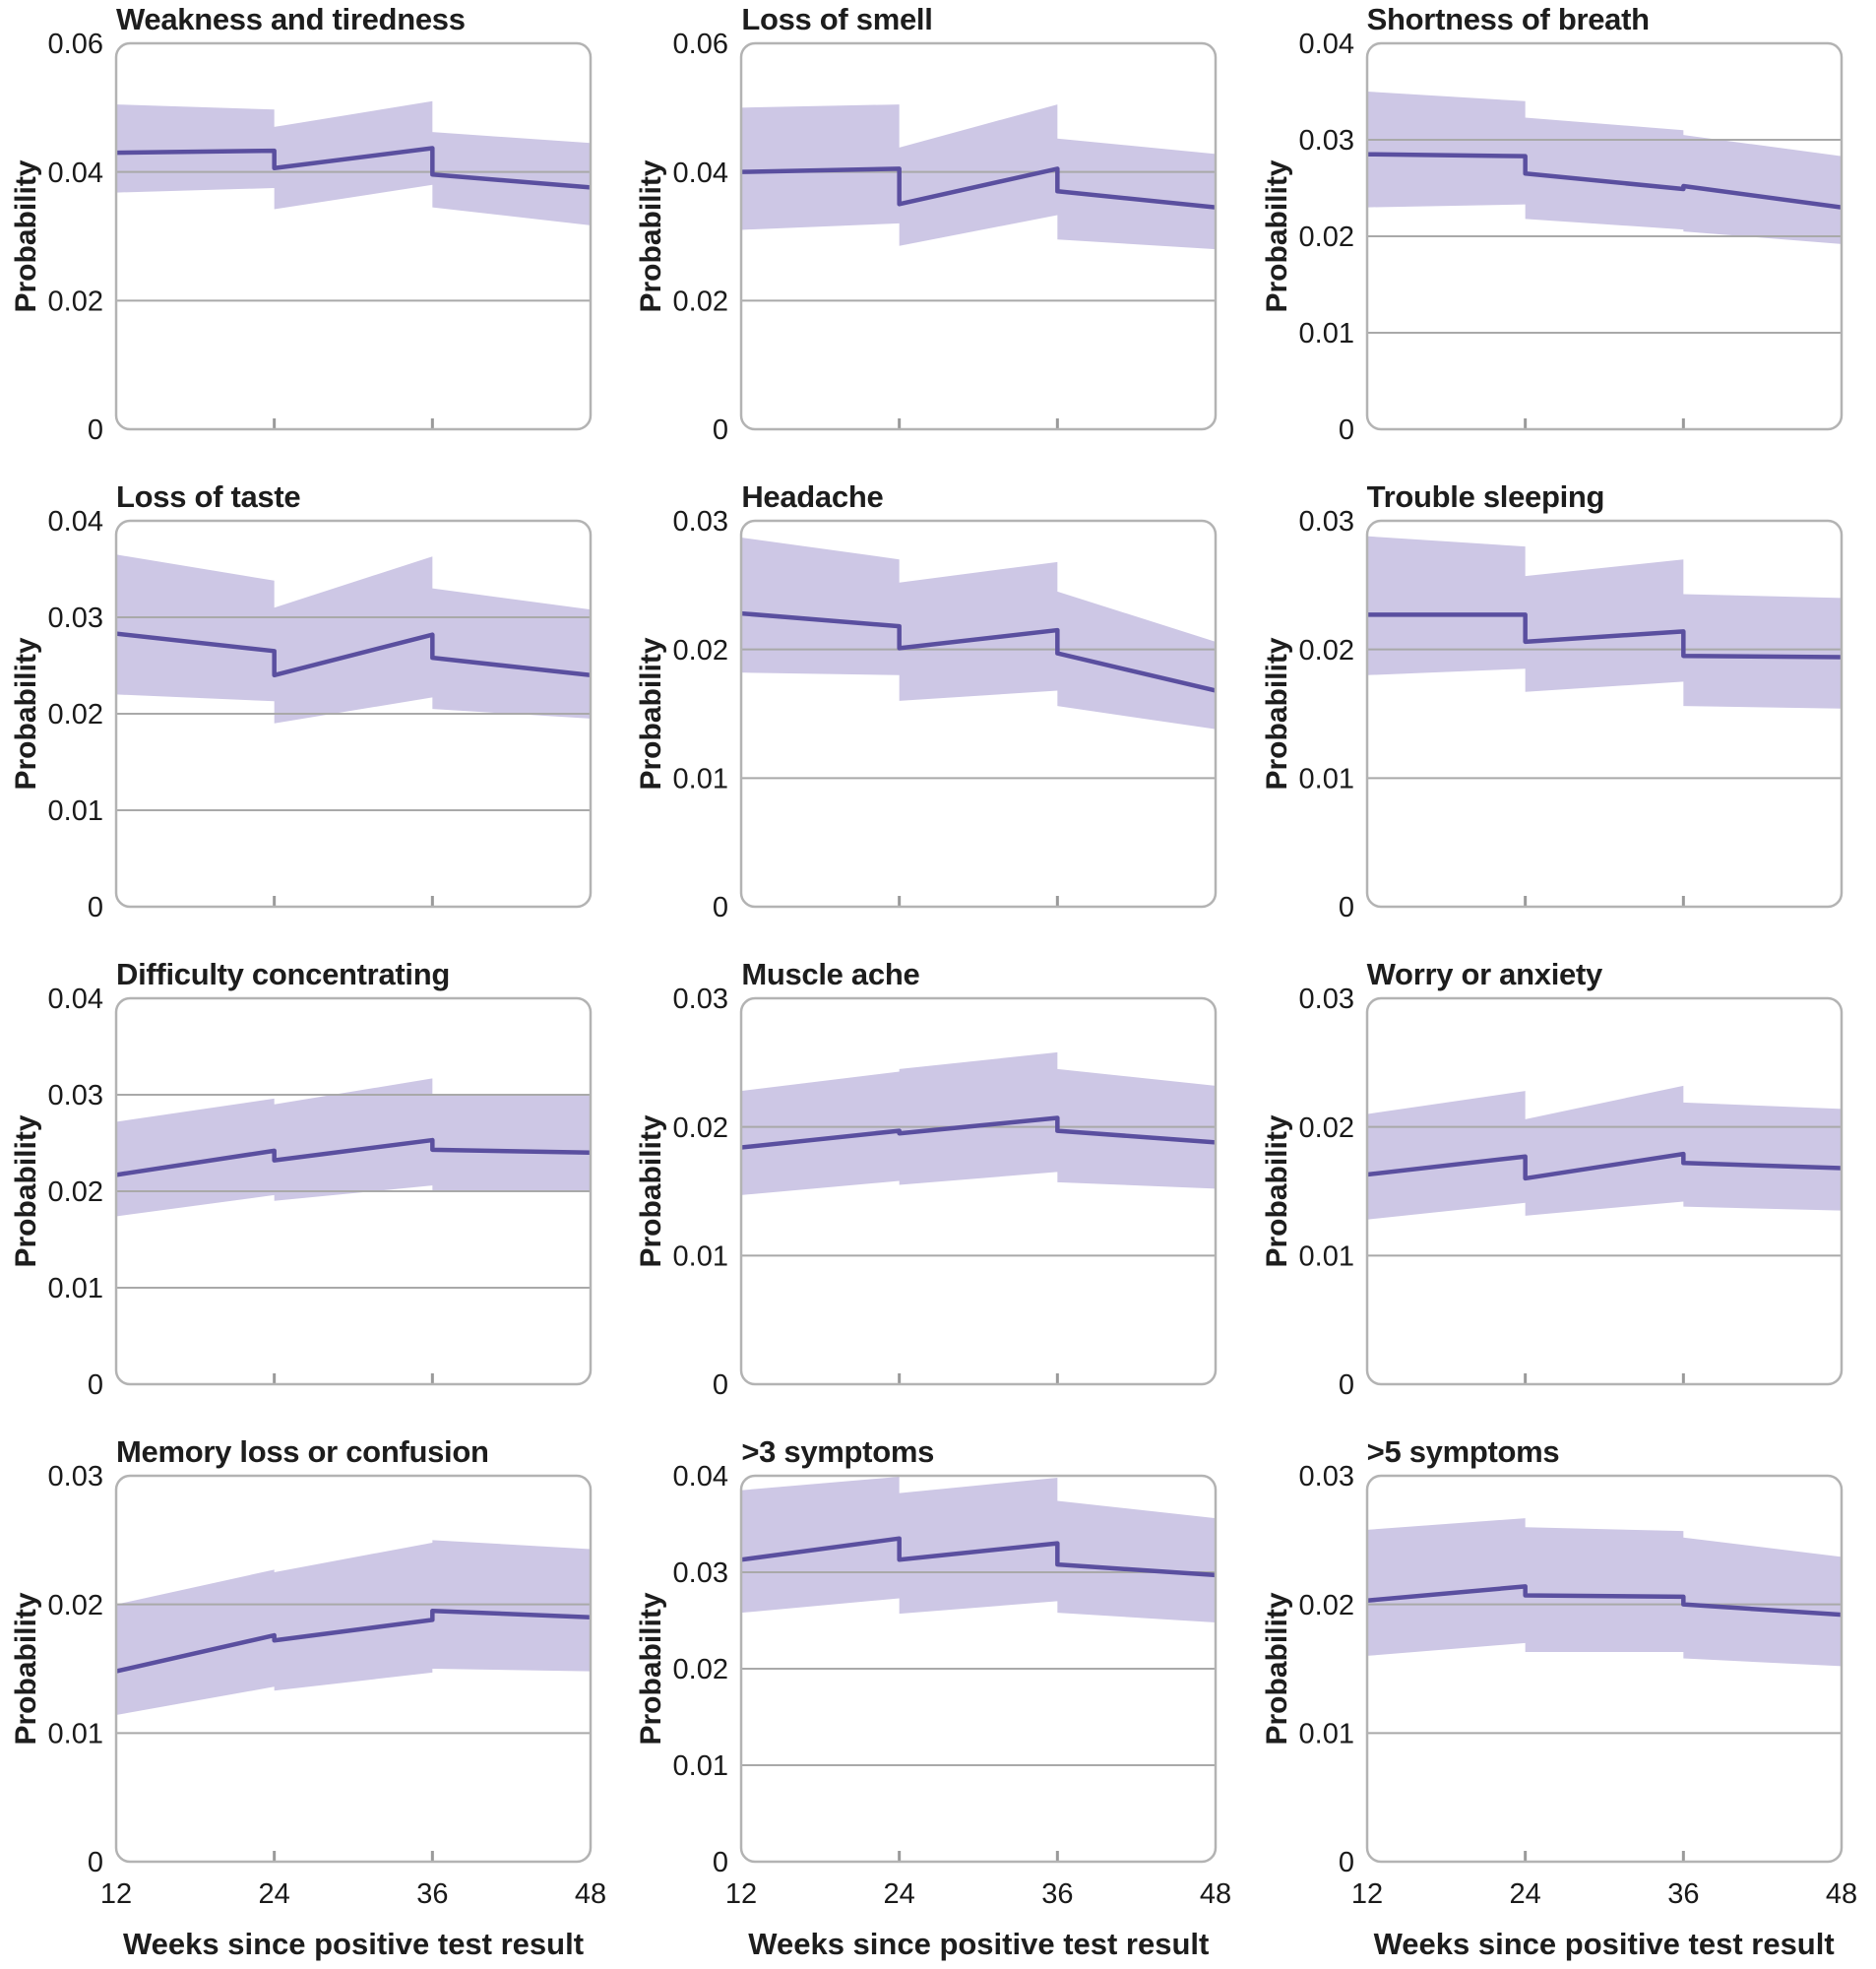  What do you see at coordinates (830, 974) in the screenshot?
I see `panel-title: Muscle ache` at bounding box center [830, 974].